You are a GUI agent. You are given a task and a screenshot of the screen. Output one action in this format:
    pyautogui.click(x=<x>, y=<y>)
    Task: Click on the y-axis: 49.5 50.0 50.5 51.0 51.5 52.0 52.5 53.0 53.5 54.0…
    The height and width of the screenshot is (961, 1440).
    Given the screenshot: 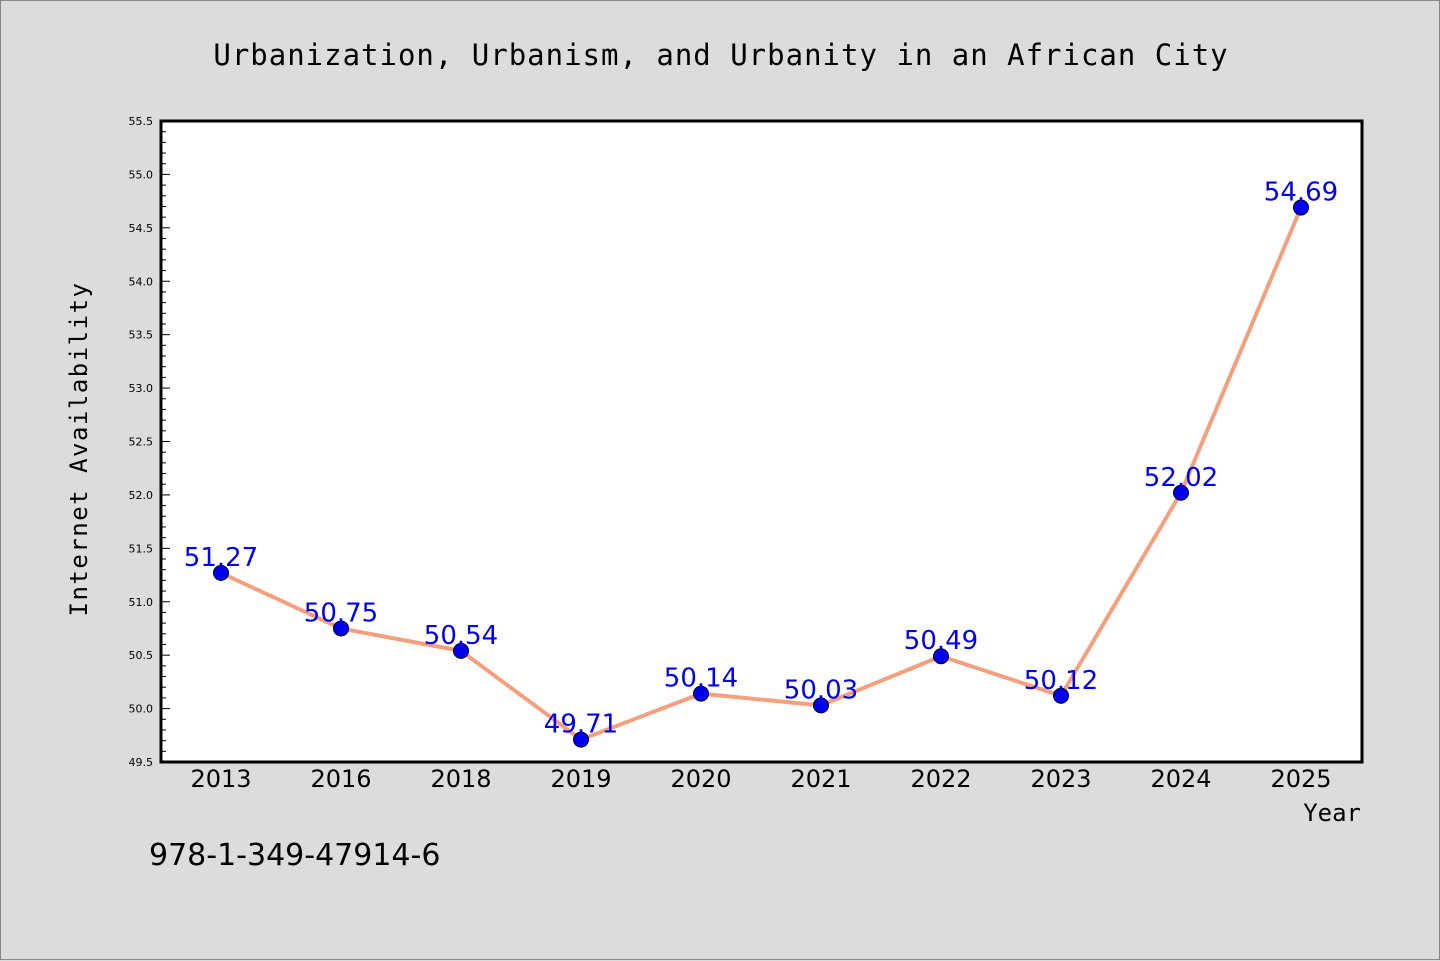 What is the action you would take?
    pyautogui.click(x=149, y=442)
    